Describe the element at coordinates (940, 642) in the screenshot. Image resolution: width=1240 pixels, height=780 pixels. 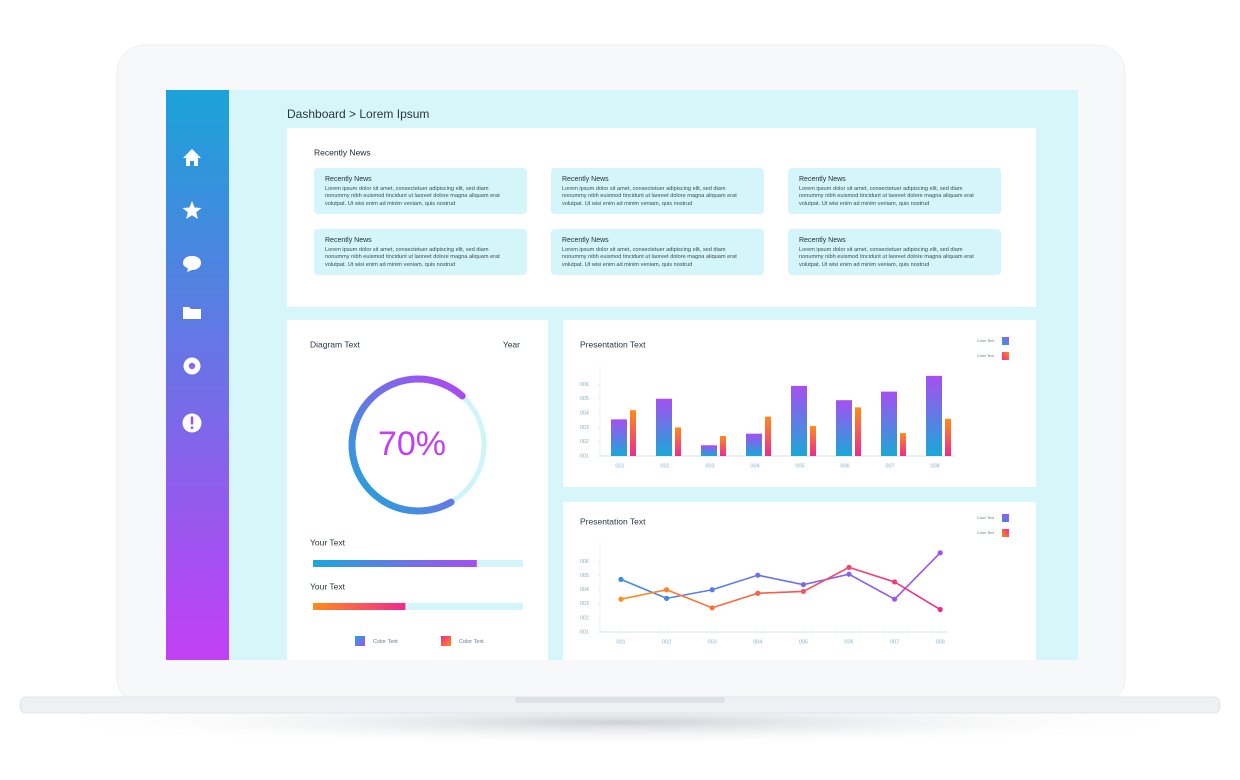
I see `x-tick-label: 008` at that location.